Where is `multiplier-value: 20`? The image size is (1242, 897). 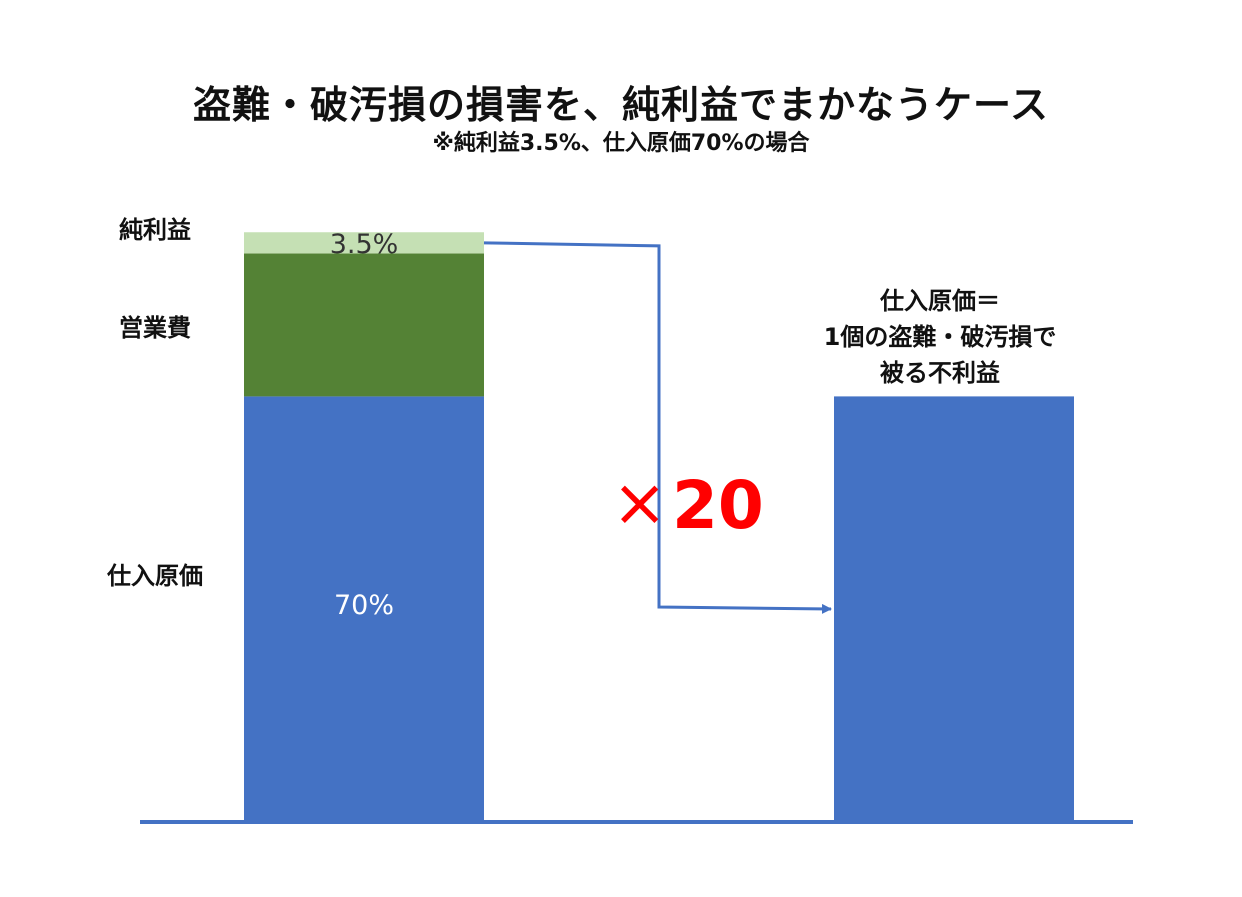 multiplier-value: 20 is located at coordinates (718, 505).